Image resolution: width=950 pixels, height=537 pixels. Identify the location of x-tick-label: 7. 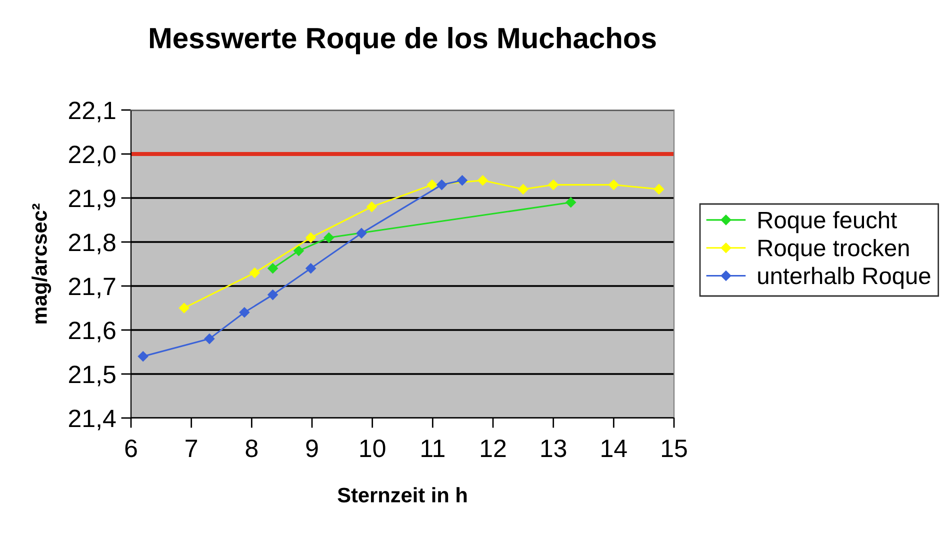
(192, 448).